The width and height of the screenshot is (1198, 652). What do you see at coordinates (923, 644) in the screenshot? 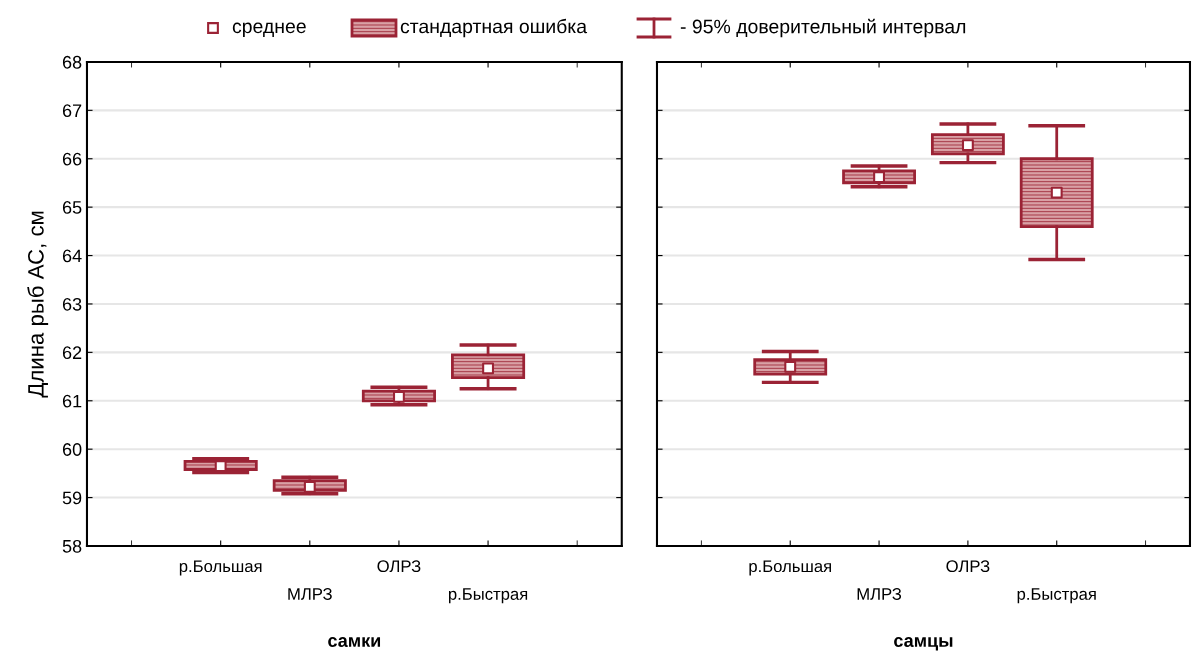
I see `x-axis-title: самцы` at bounding box center [923, 644].